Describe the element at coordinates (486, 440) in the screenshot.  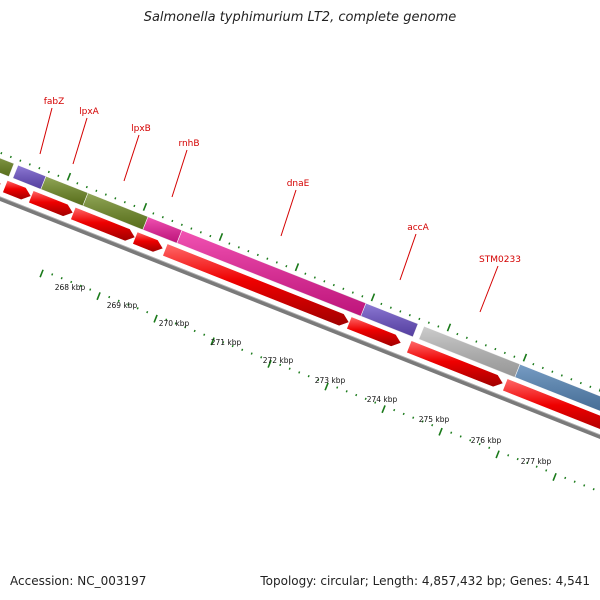
I see `kbp-tick-label: 276 kbp` at that location.